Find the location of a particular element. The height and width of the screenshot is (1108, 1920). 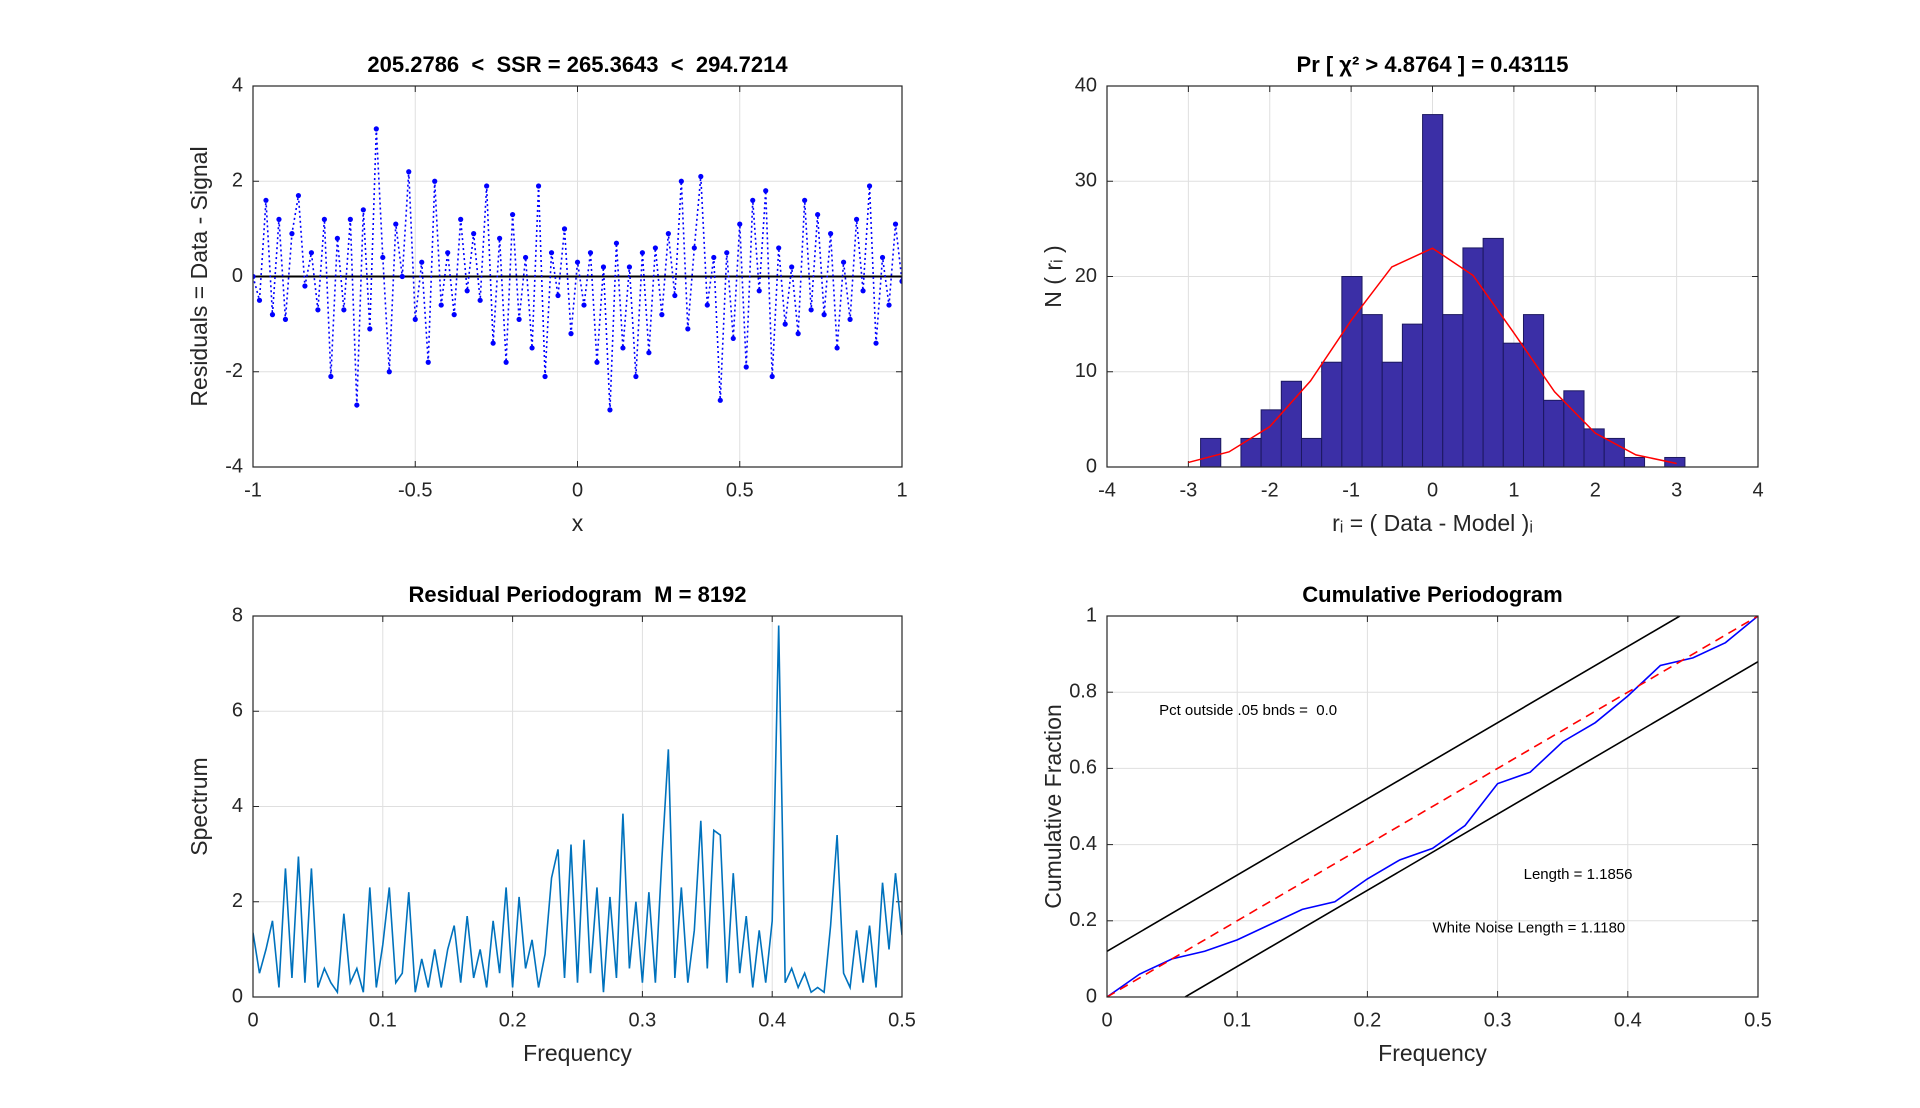

annotation: White Noise Length = 1.1180 is located at coordinates (1529, 927).